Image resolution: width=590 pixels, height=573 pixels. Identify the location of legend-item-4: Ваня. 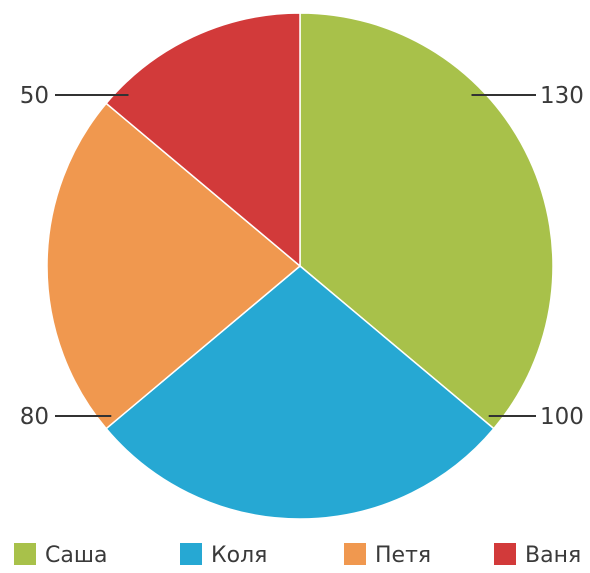
(537, 555).